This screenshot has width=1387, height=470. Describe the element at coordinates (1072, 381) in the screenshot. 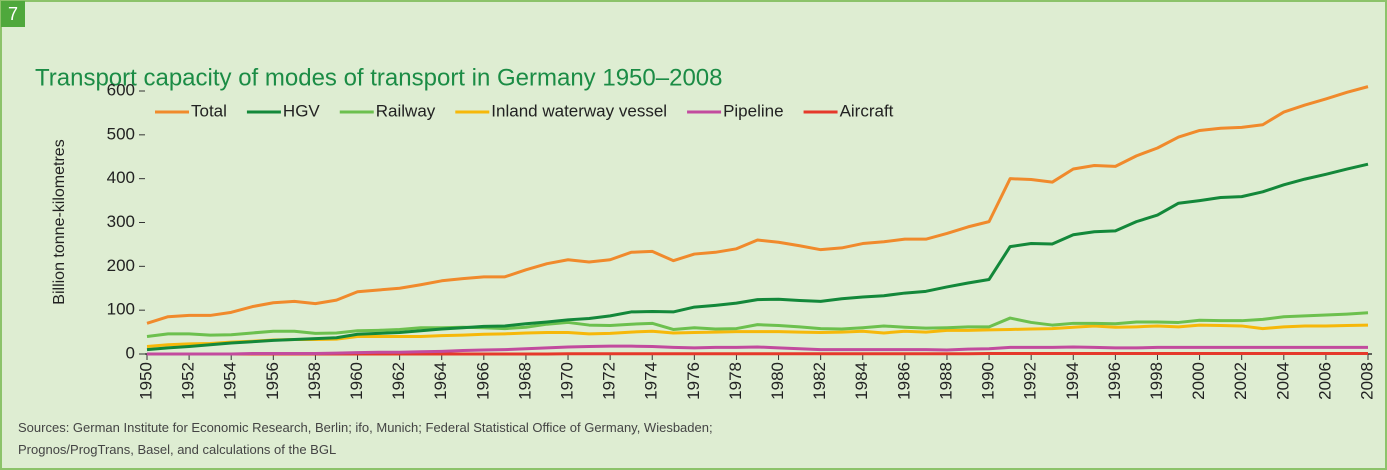

I see `x-tick-label: 1994` at that location.